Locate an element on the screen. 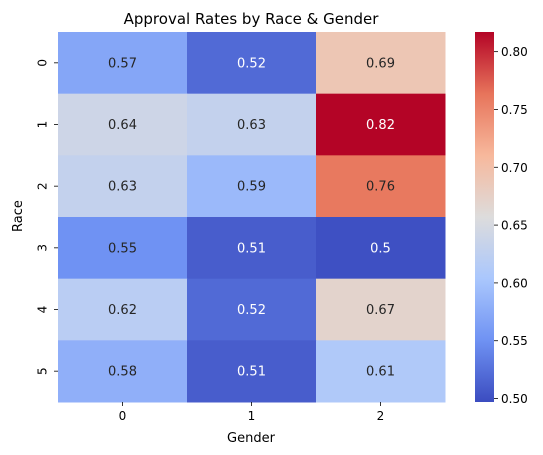 Image resolution: width=543 pixels, height=455 pixels. cell-value-label: 0.69 is located at coordinates (380, 63).